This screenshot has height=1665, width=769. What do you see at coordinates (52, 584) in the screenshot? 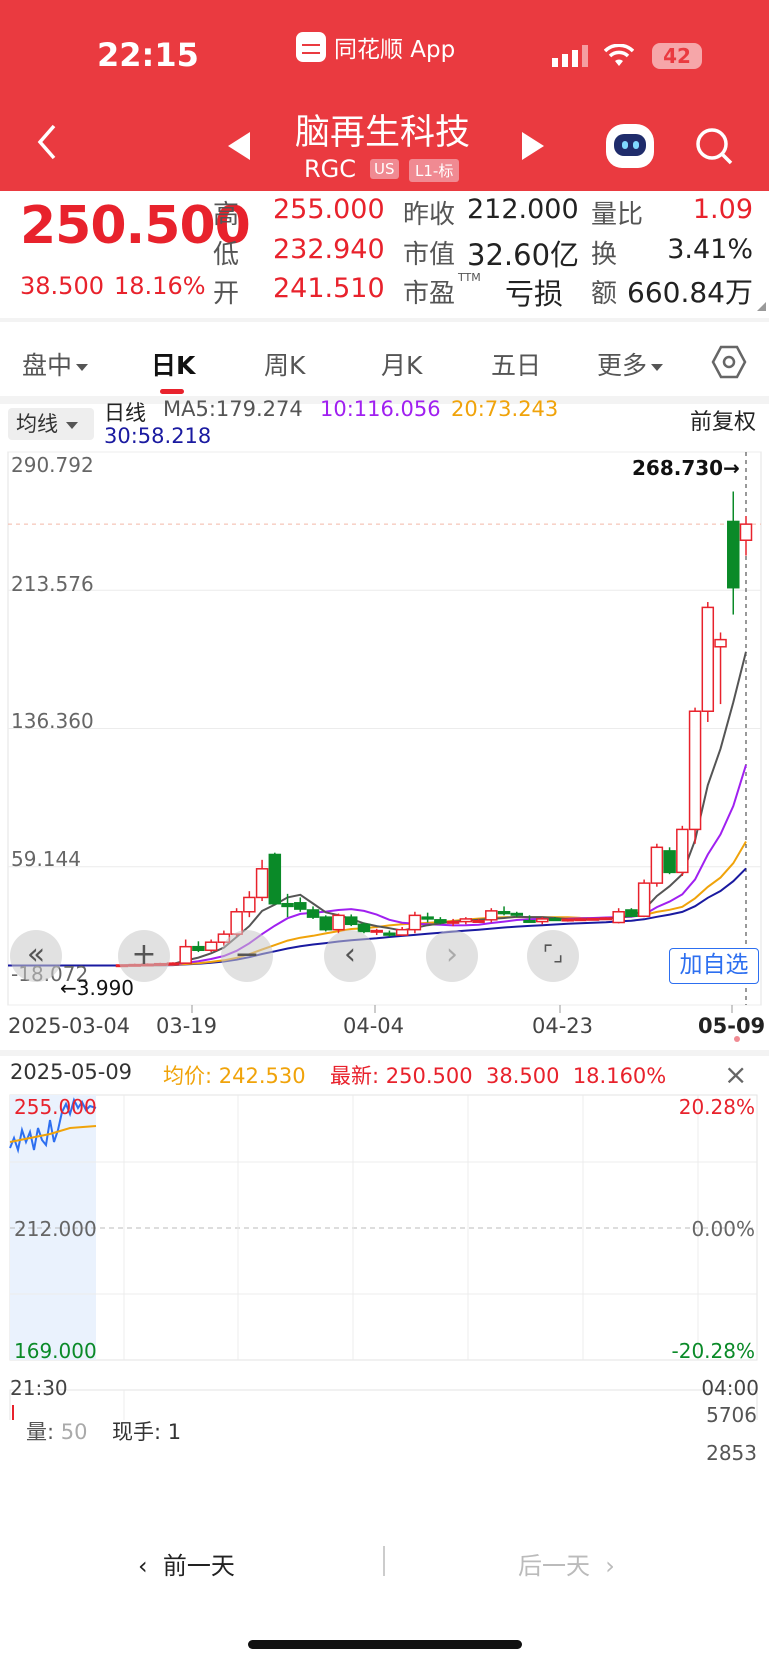
I see `y-tick-label: 213.576` at bounding box center [52, 584].